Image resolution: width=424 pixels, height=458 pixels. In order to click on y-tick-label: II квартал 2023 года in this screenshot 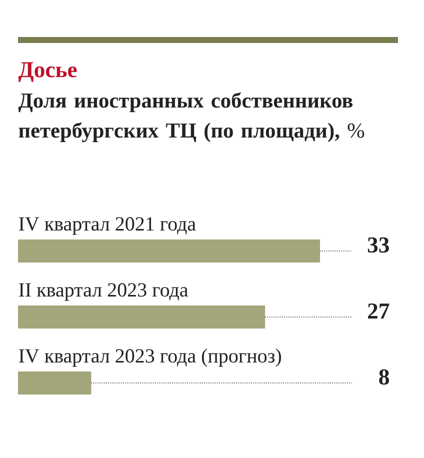, I will do `click(103, 292)`.